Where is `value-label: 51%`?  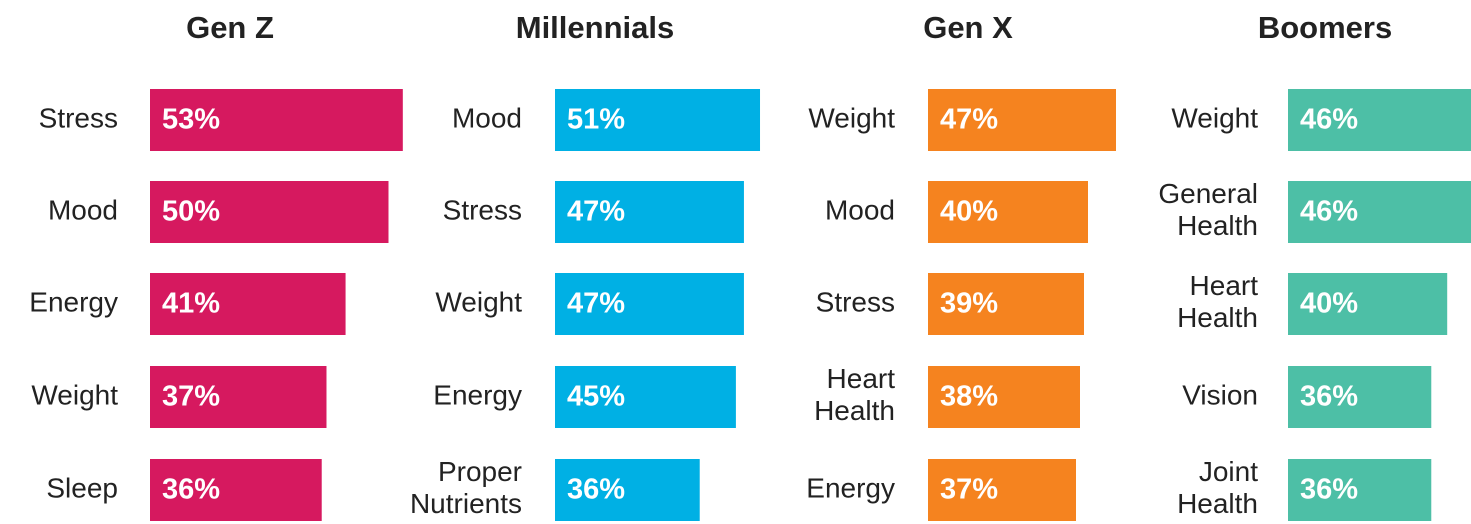
value-label: 51% is located at coordinates (596, 120).